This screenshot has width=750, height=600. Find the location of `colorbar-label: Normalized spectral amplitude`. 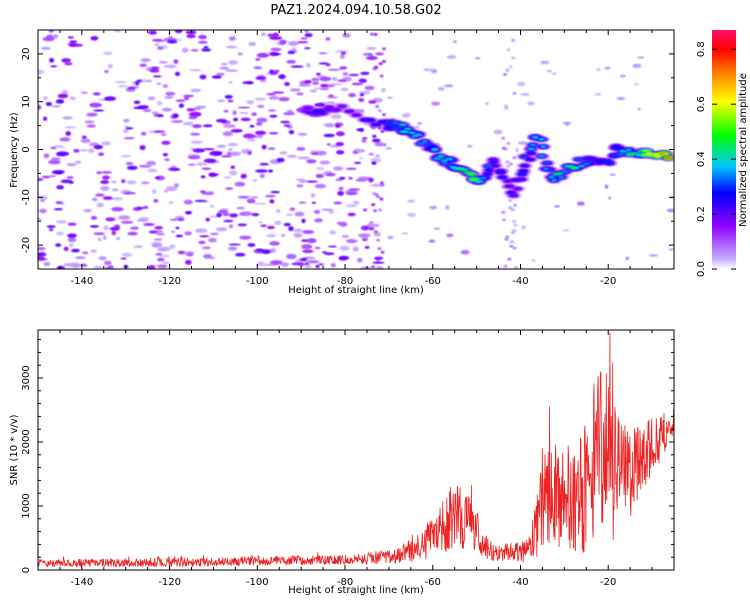

colorbar-label: Normalized spectral amplitude is located at coordinates (743, 150).